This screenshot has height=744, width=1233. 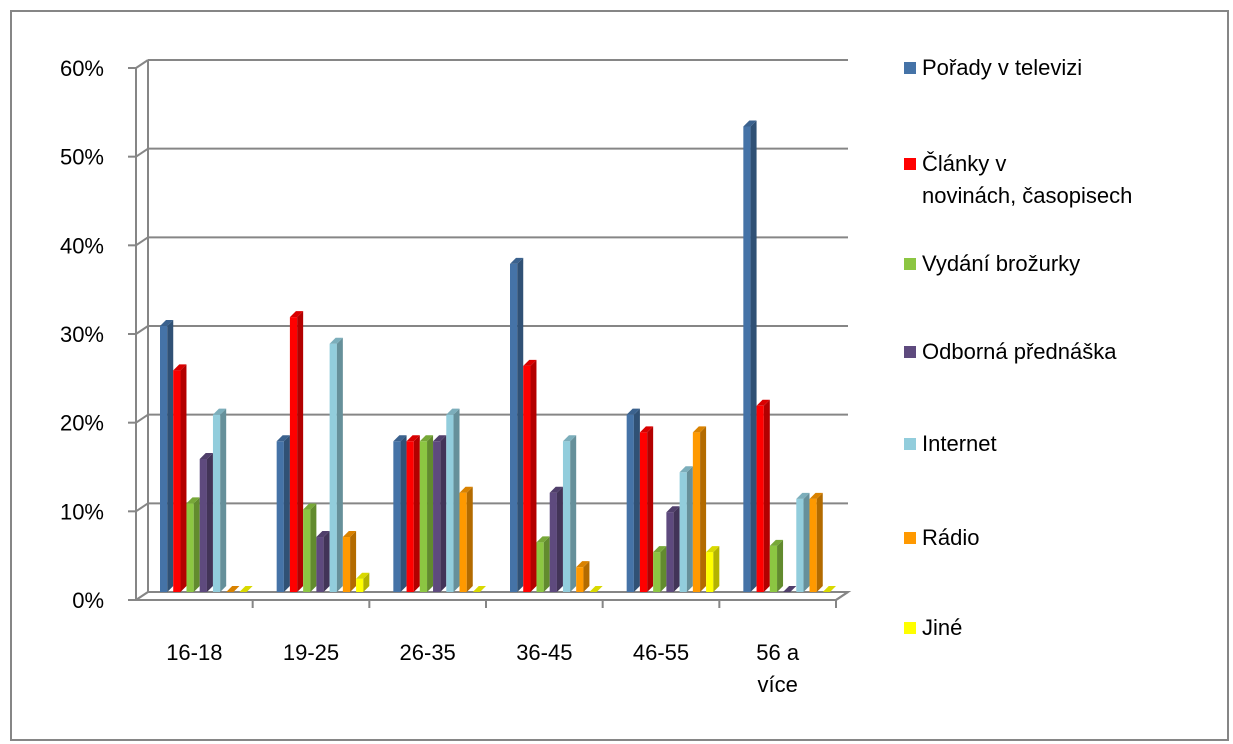 I want to click on legend-item: Vydání brožurky, so click(x=1058, y=264).